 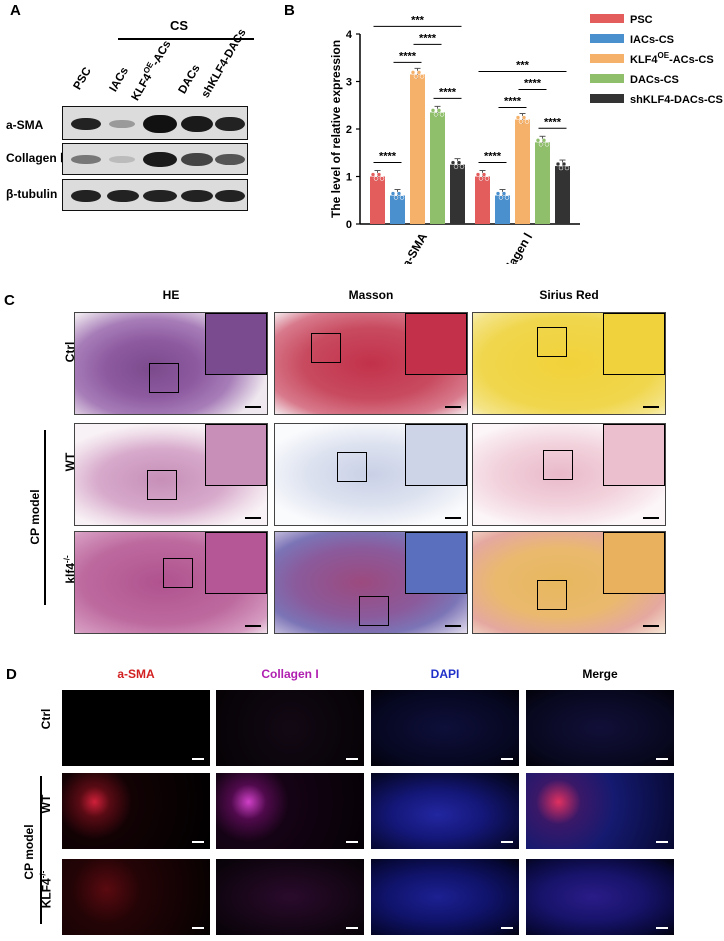 I want to click on if-col-collagen: Collagen I, so click(x=290, y=674).